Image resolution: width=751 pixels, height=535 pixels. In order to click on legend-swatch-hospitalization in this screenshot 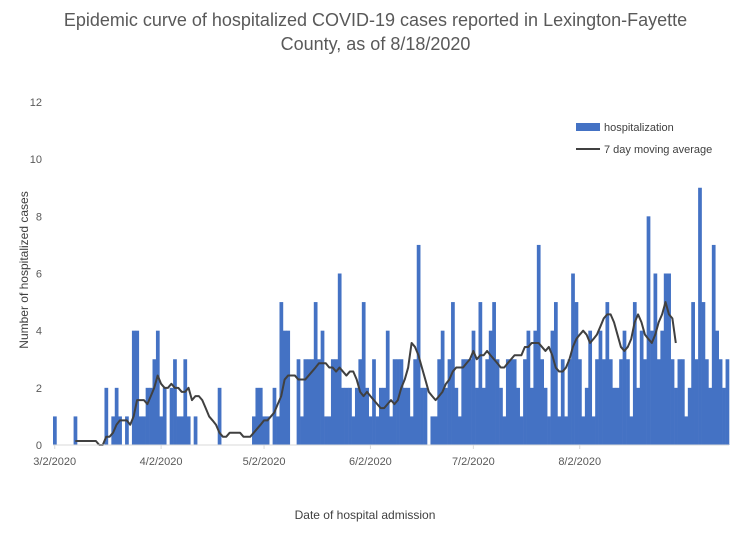, I will do `click(588, 127)`.